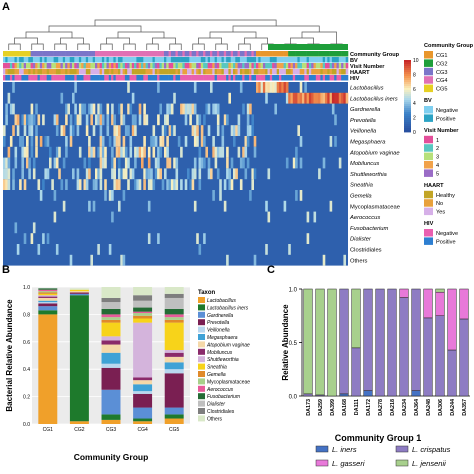  What do you see at coordinates (407, 109) in the screenshot?
I see `colorbar-segment` at bounding box center [407, 109].